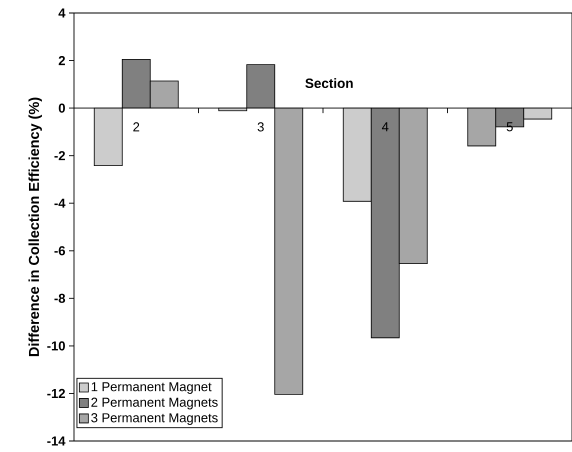 This screenshot has width=572, height=452. Describe the element at coordinates (60, 251) in the screenshot. I see `y-tick-label: -6` at that location.